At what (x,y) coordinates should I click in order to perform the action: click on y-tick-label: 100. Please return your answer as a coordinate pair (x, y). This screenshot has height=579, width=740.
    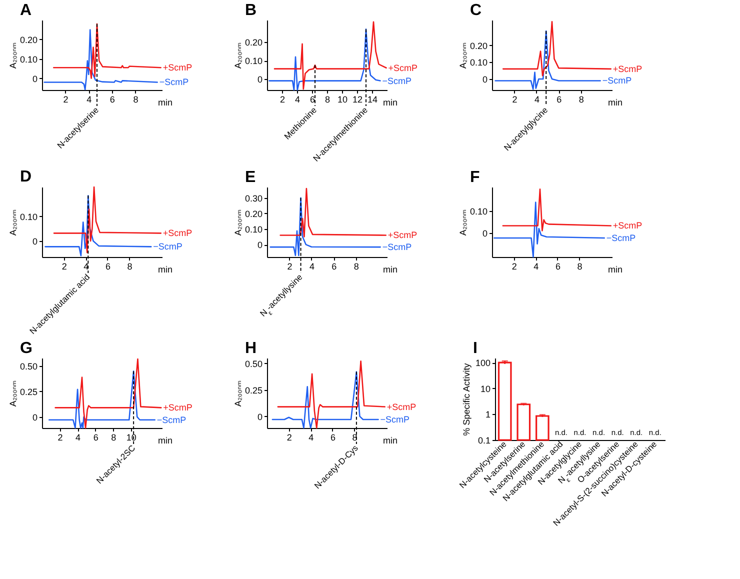
    Looking at the image, I should click on (482, 363).